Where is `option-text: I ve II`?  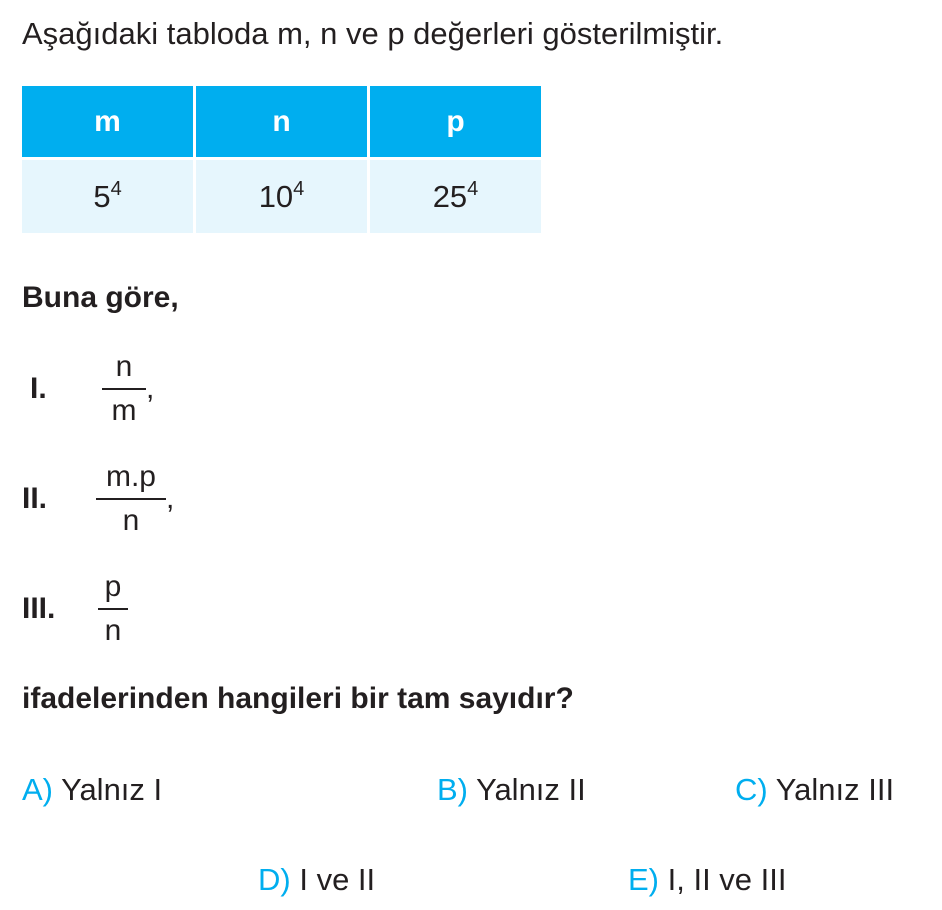 option-text: I ve II is located at coordinates (337, 879).